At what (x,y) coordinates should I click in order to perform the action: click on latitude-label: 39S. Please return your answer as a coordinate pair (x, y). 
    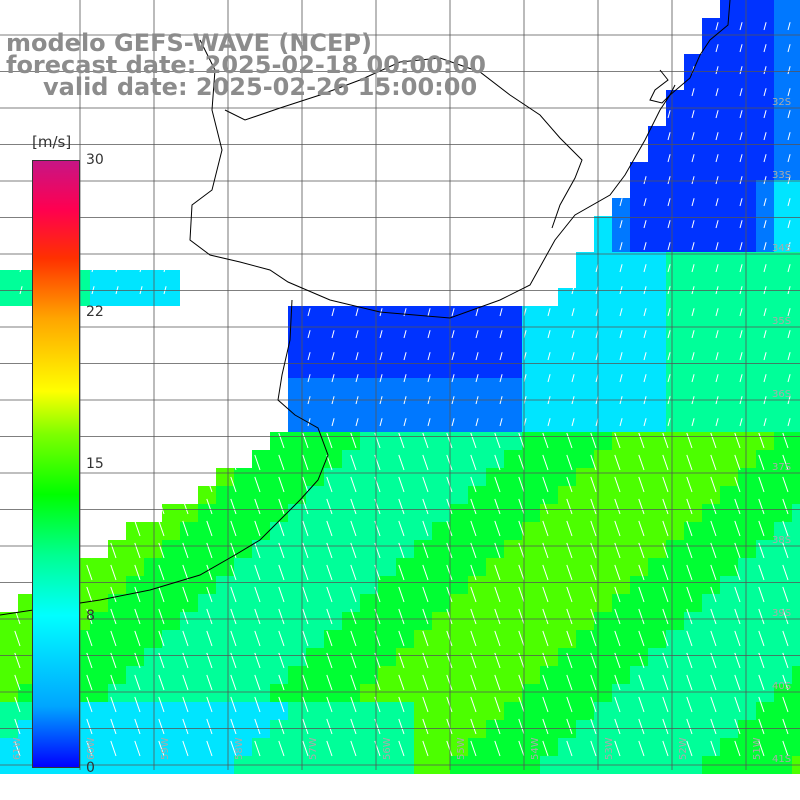
    Looking at the image, I should click on (781, 613).